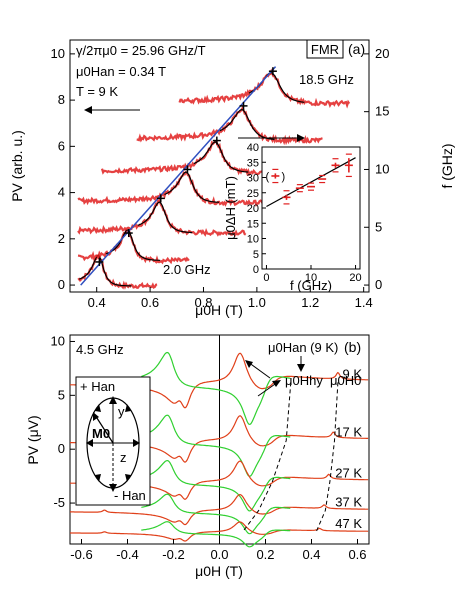 The width and height of the screenshot is (469, 607). What do you see at coordinates (61, 145) in the screenshot?
I see `y-tick-label: 6` at bounding box center [61, 145].